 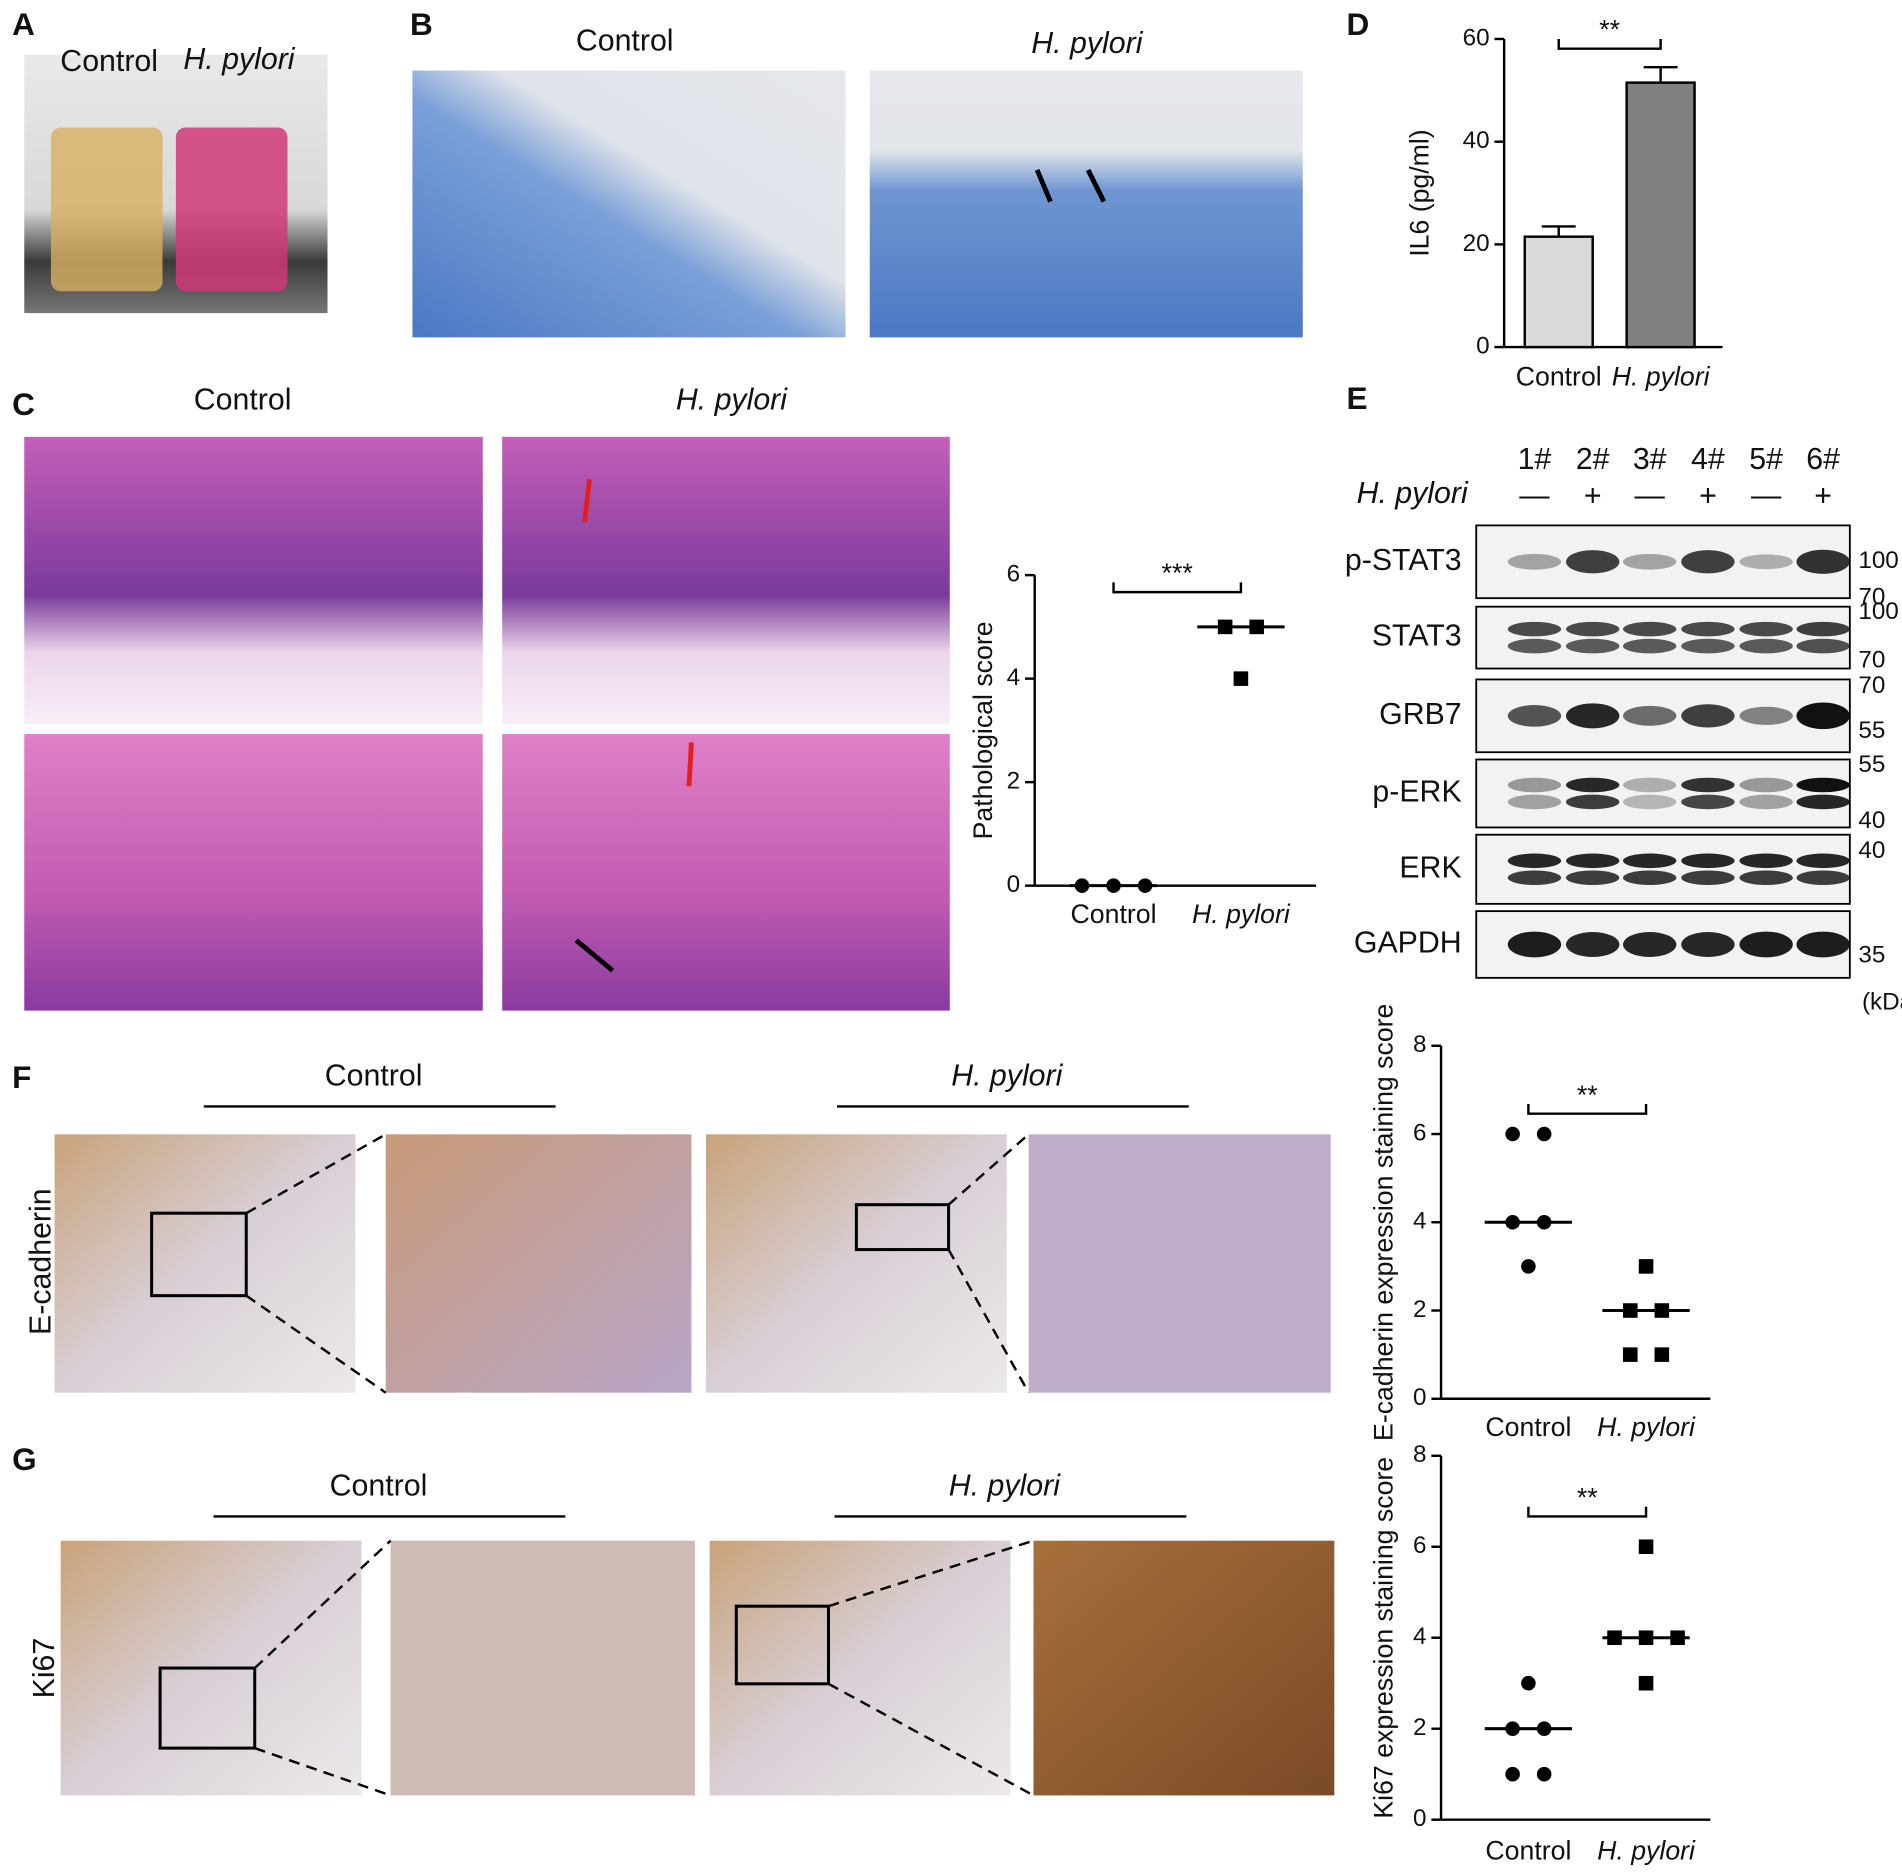 I want to click on lane-label: 4#, so click(x=1708, y=459).